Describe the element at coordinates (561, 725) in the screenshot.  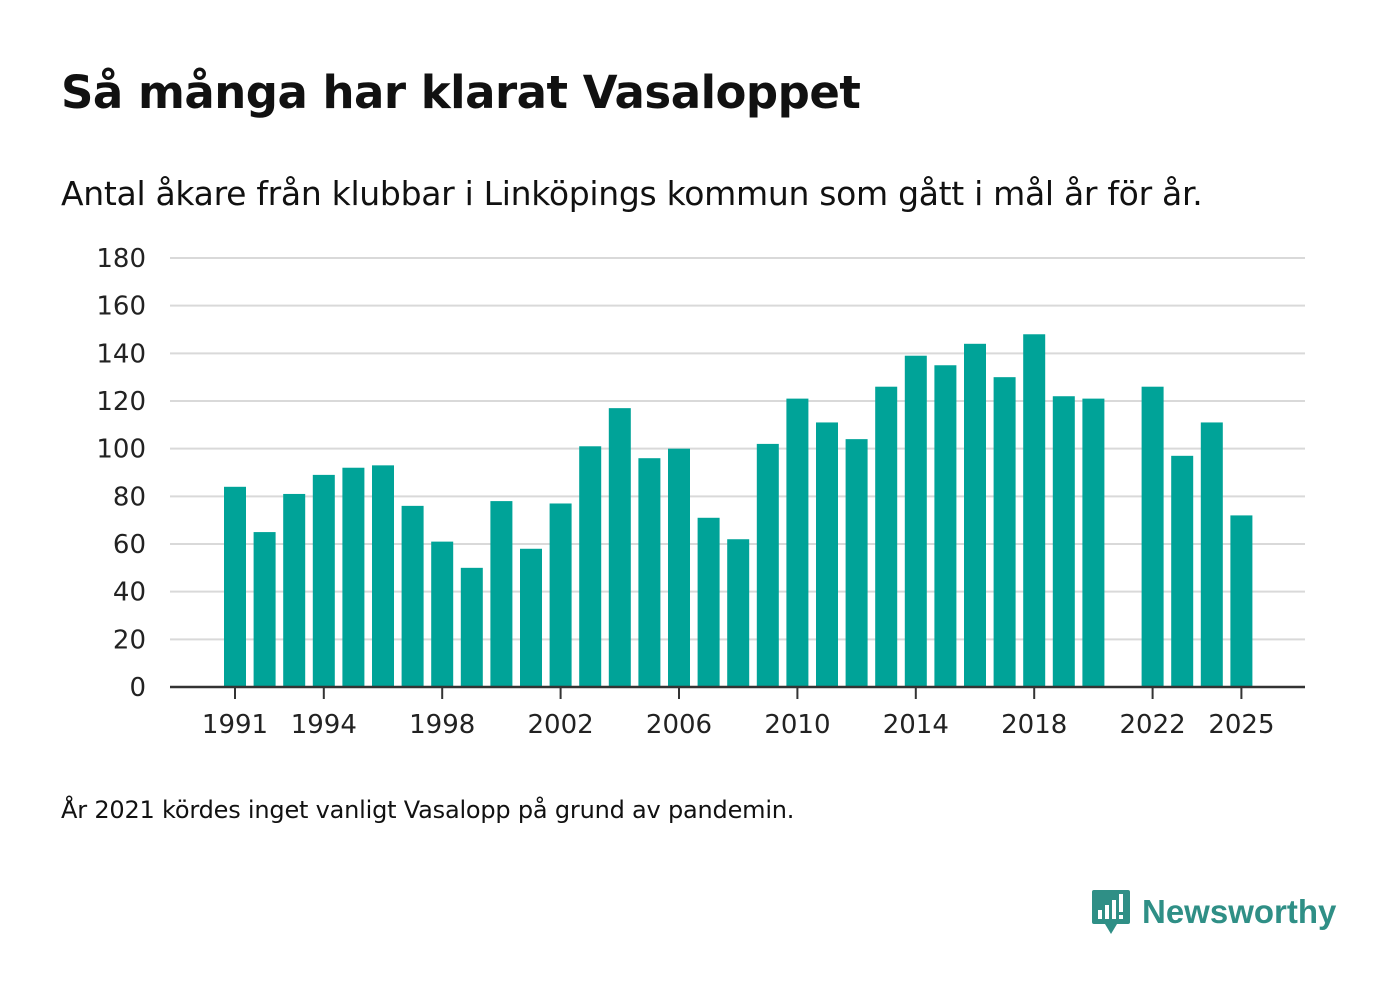
I see `x-tick-label-2002: 2002` at that location.